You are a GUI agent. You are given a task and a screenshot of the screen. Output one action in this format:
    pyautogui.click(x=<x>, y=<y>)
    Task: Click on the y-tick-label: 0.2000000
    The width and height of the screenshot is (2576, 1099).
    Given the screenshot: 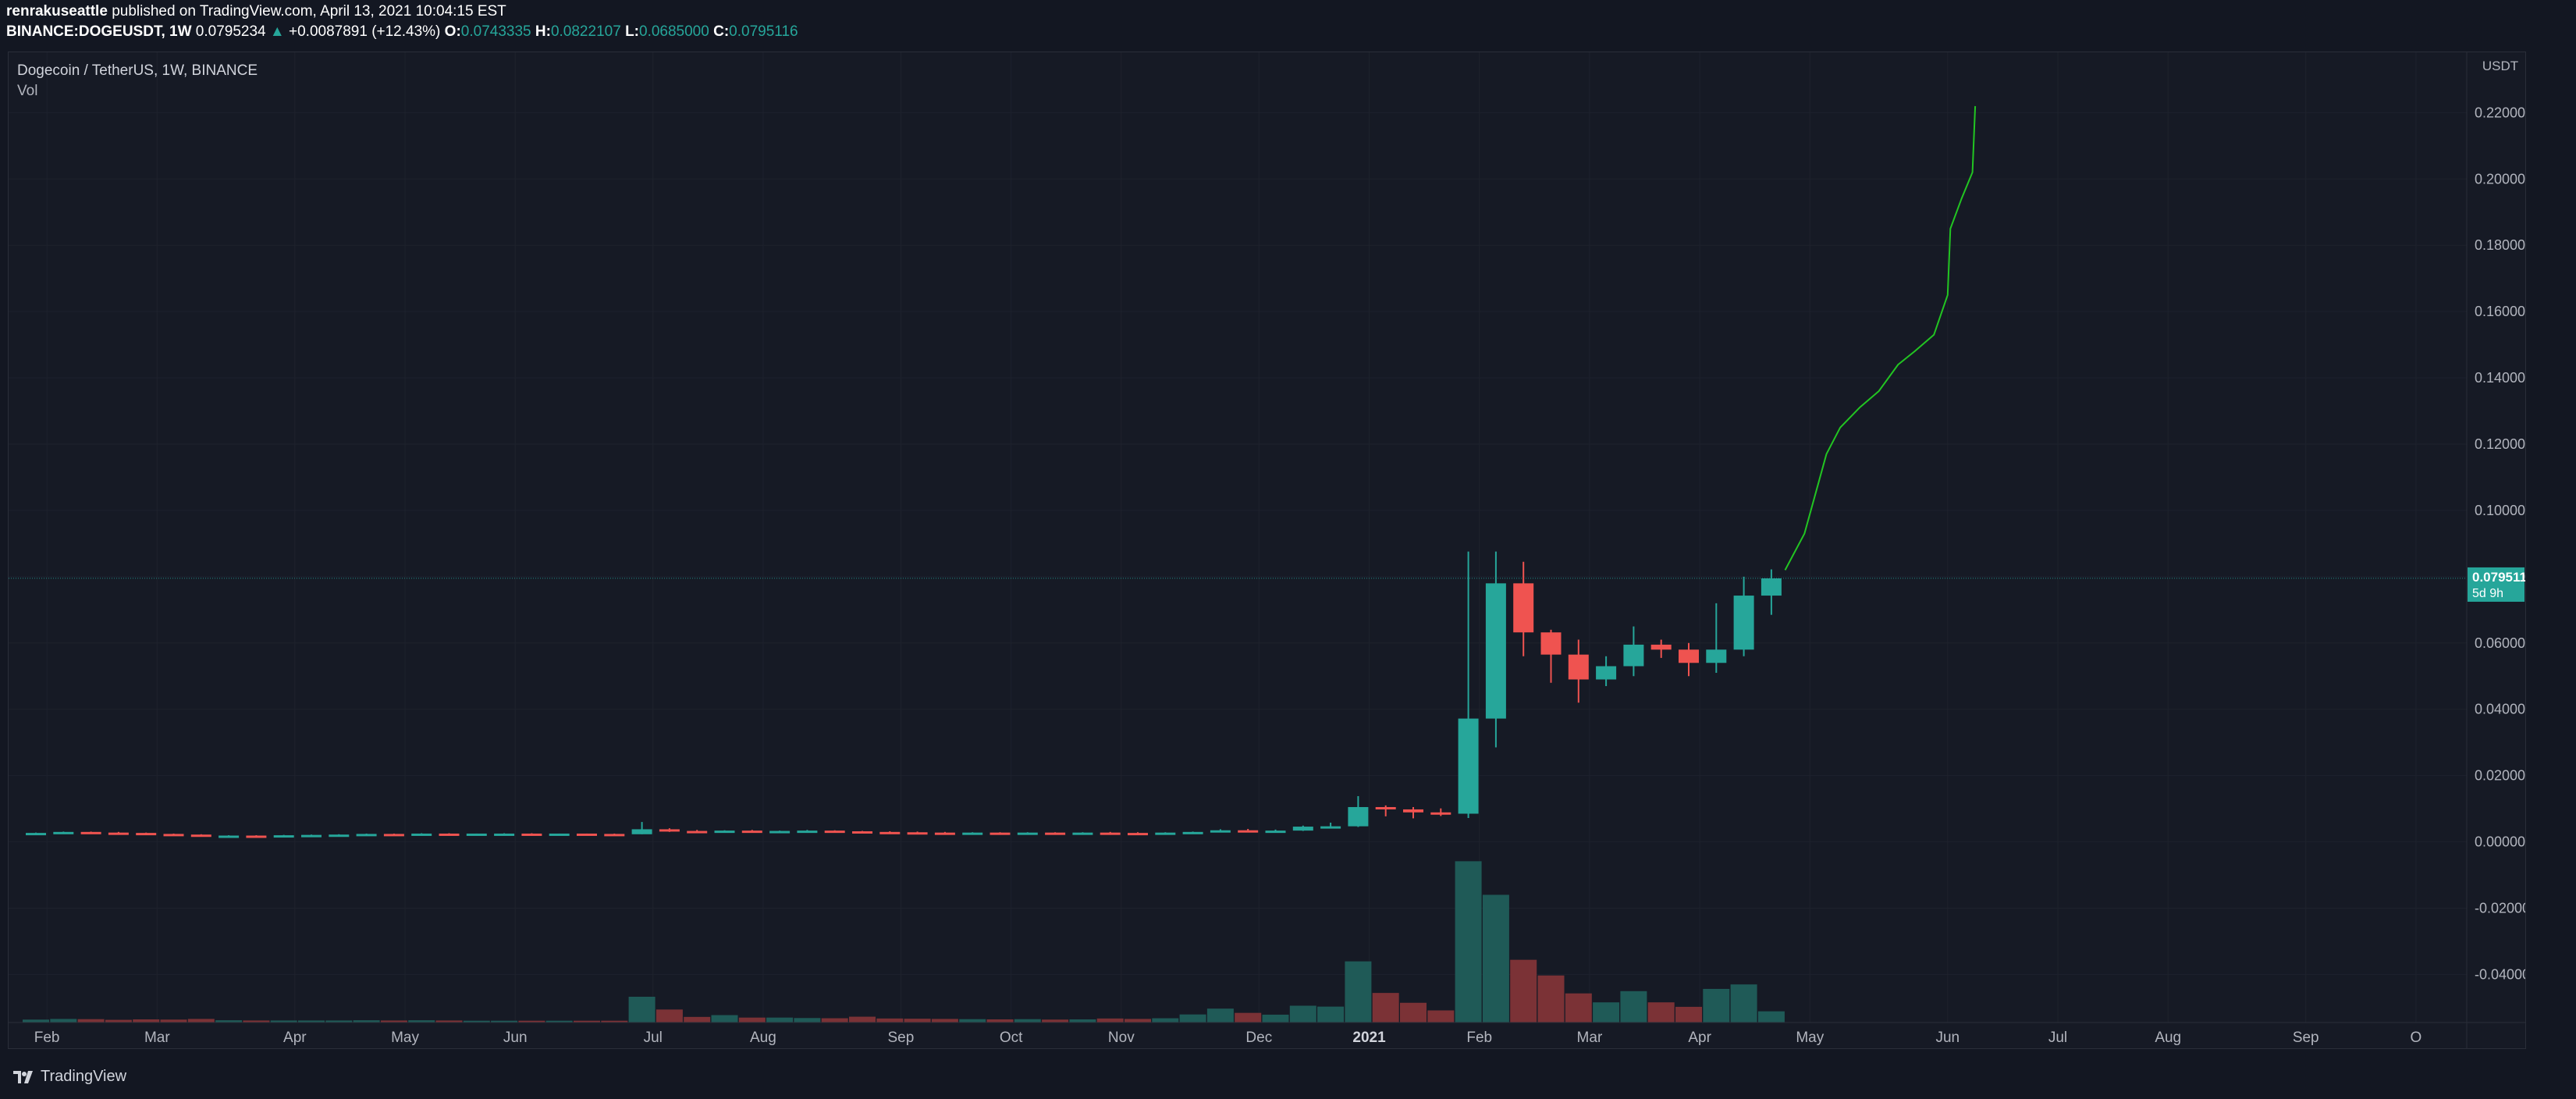 What is the action you would take?
    pyautogui.click(x=2500, y=179)
    